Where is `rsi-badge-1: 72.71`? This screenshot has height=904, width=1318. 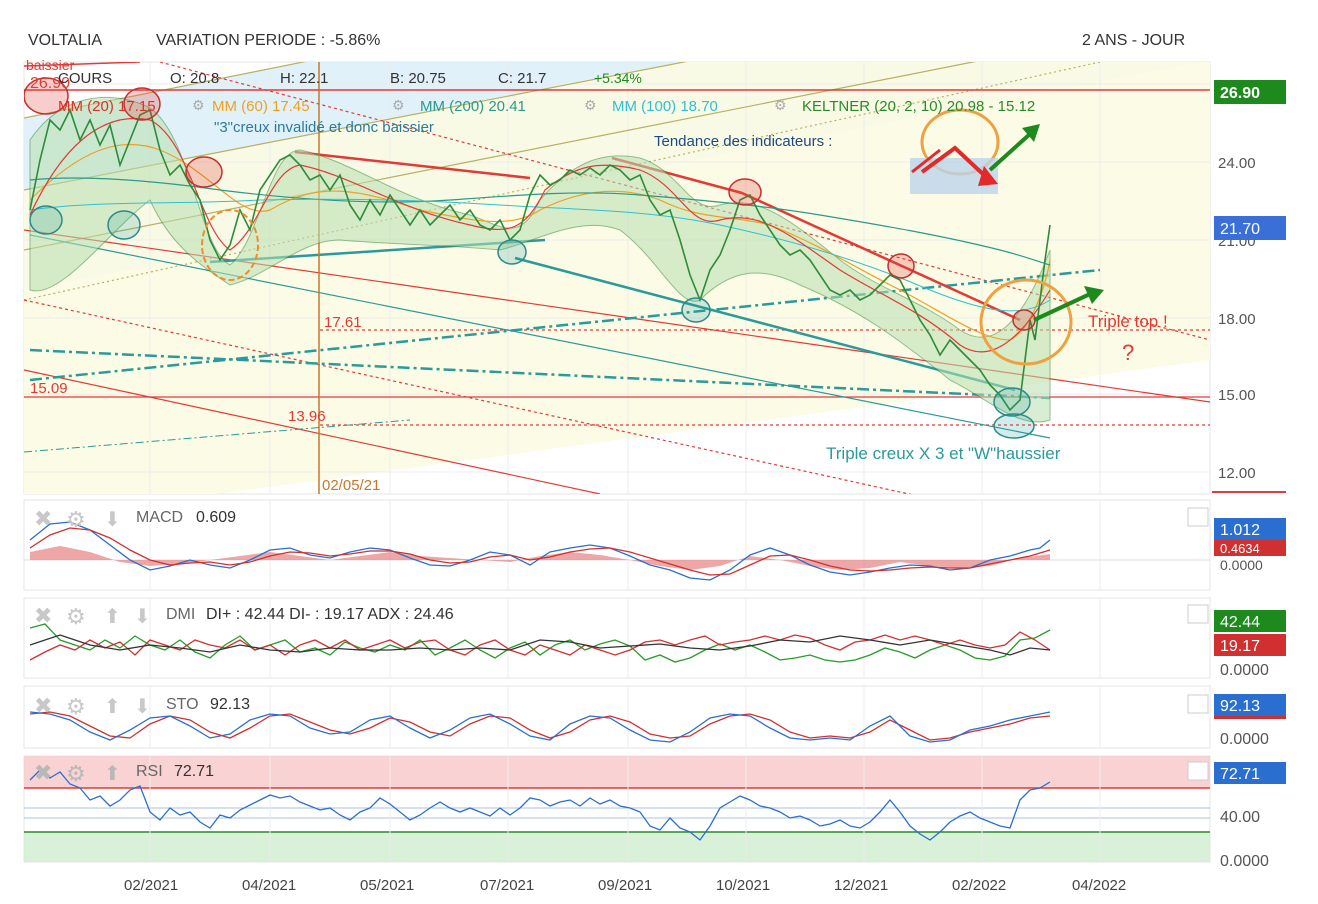
rsi-badge-1: 72.71 is located at coordinates (1240, 774).